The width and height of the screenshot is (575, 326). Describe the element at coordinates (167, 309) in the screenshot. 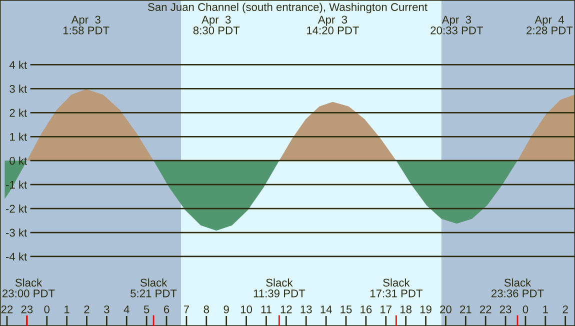

I see `x-tick-label: 6` at that location.